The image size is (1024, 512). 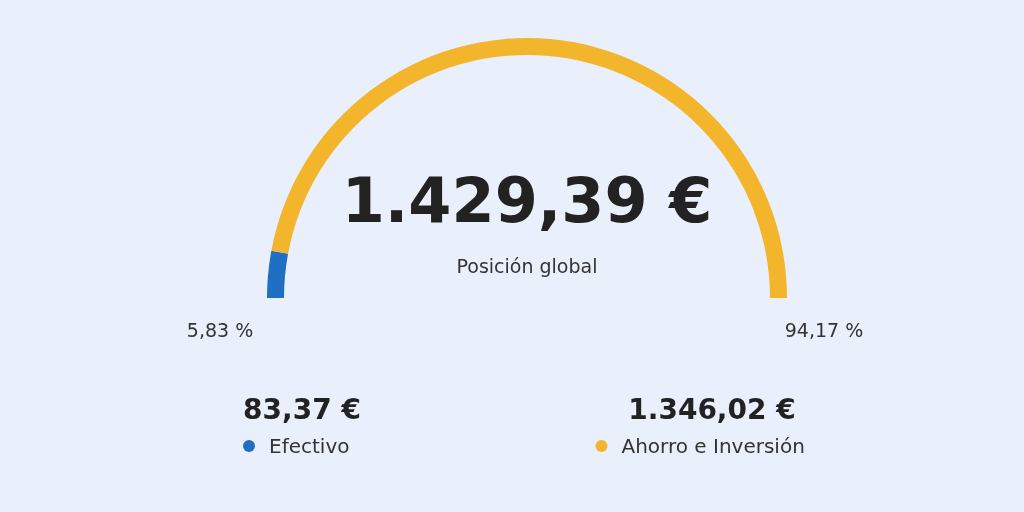 I want to click on text: 94,17 %, so click(x=824, y=330).